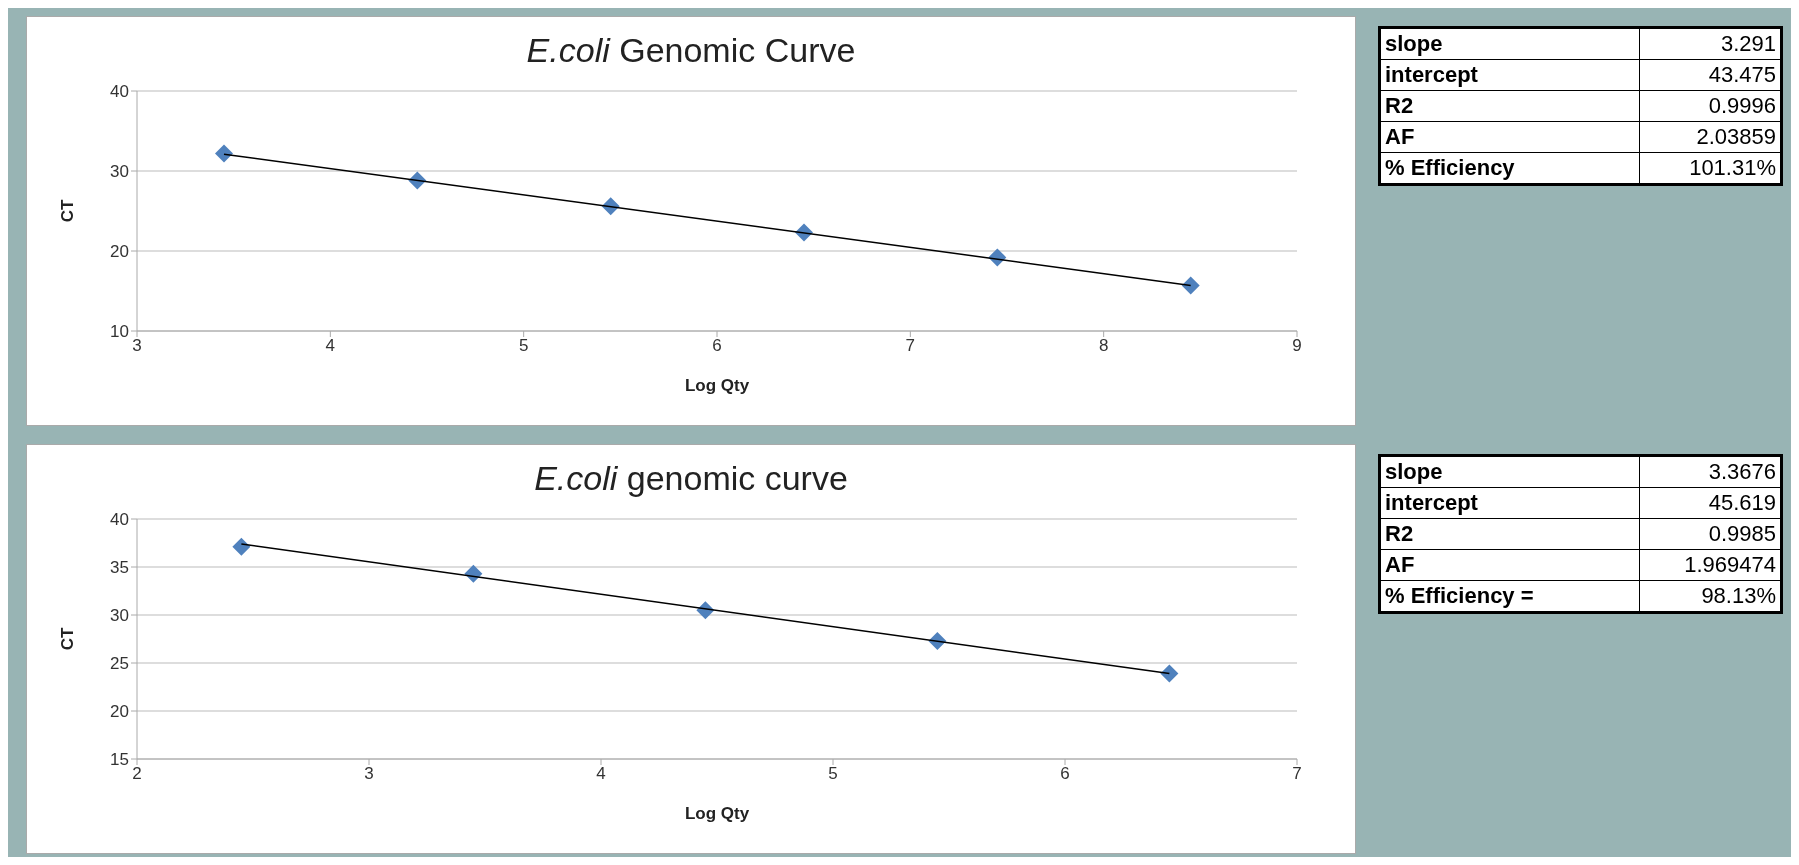  Describe the element at coordinates (691, 479) in the screenshot. I see `chart-title: E.coli genomic curve` at that location.